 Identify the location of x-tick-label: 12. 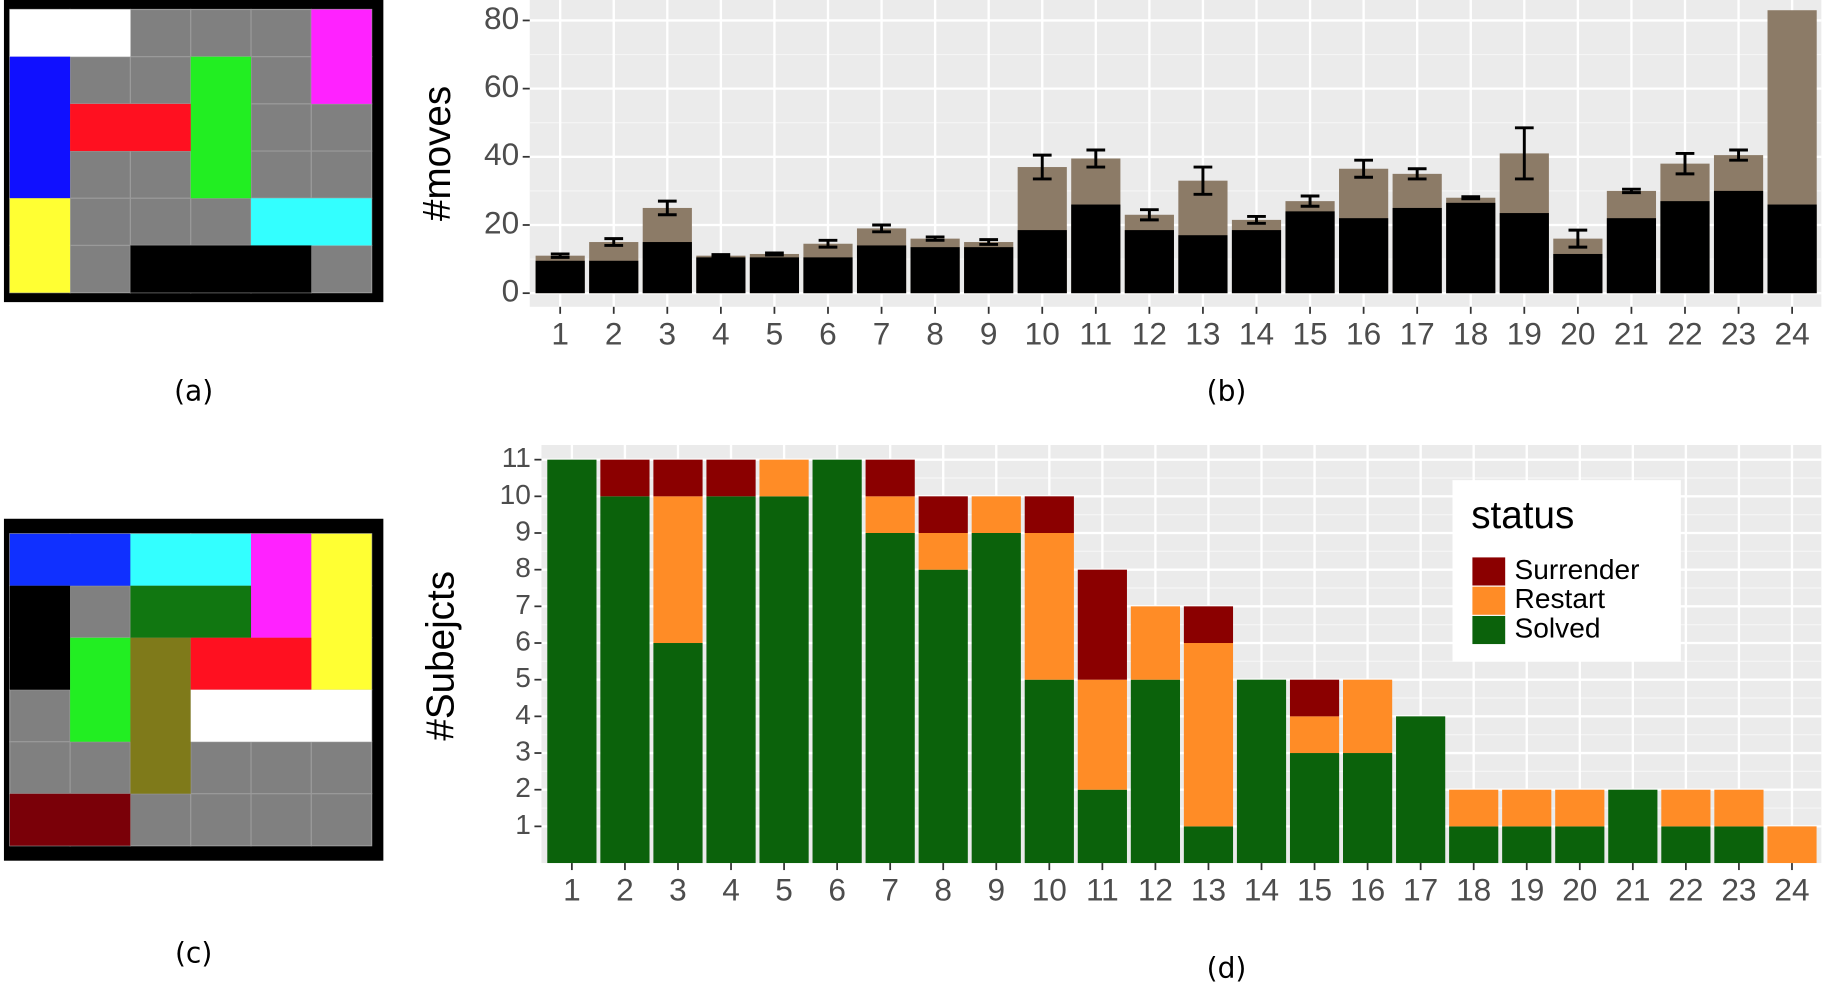
(1149, 333).